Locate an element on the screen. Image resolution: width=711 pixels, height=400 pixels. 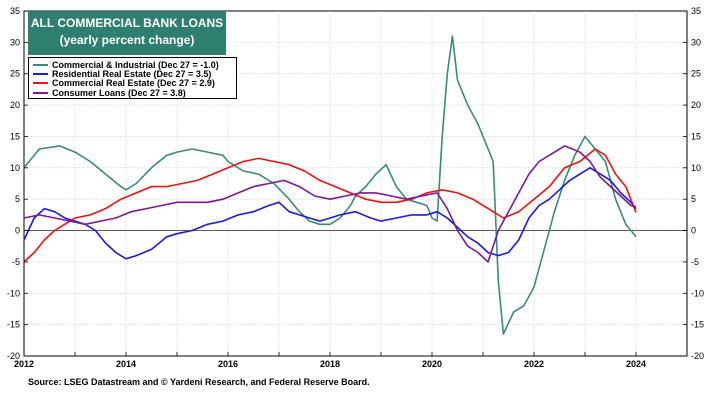
y-tick-label-left: 10 is located at coordinates (15, 168).